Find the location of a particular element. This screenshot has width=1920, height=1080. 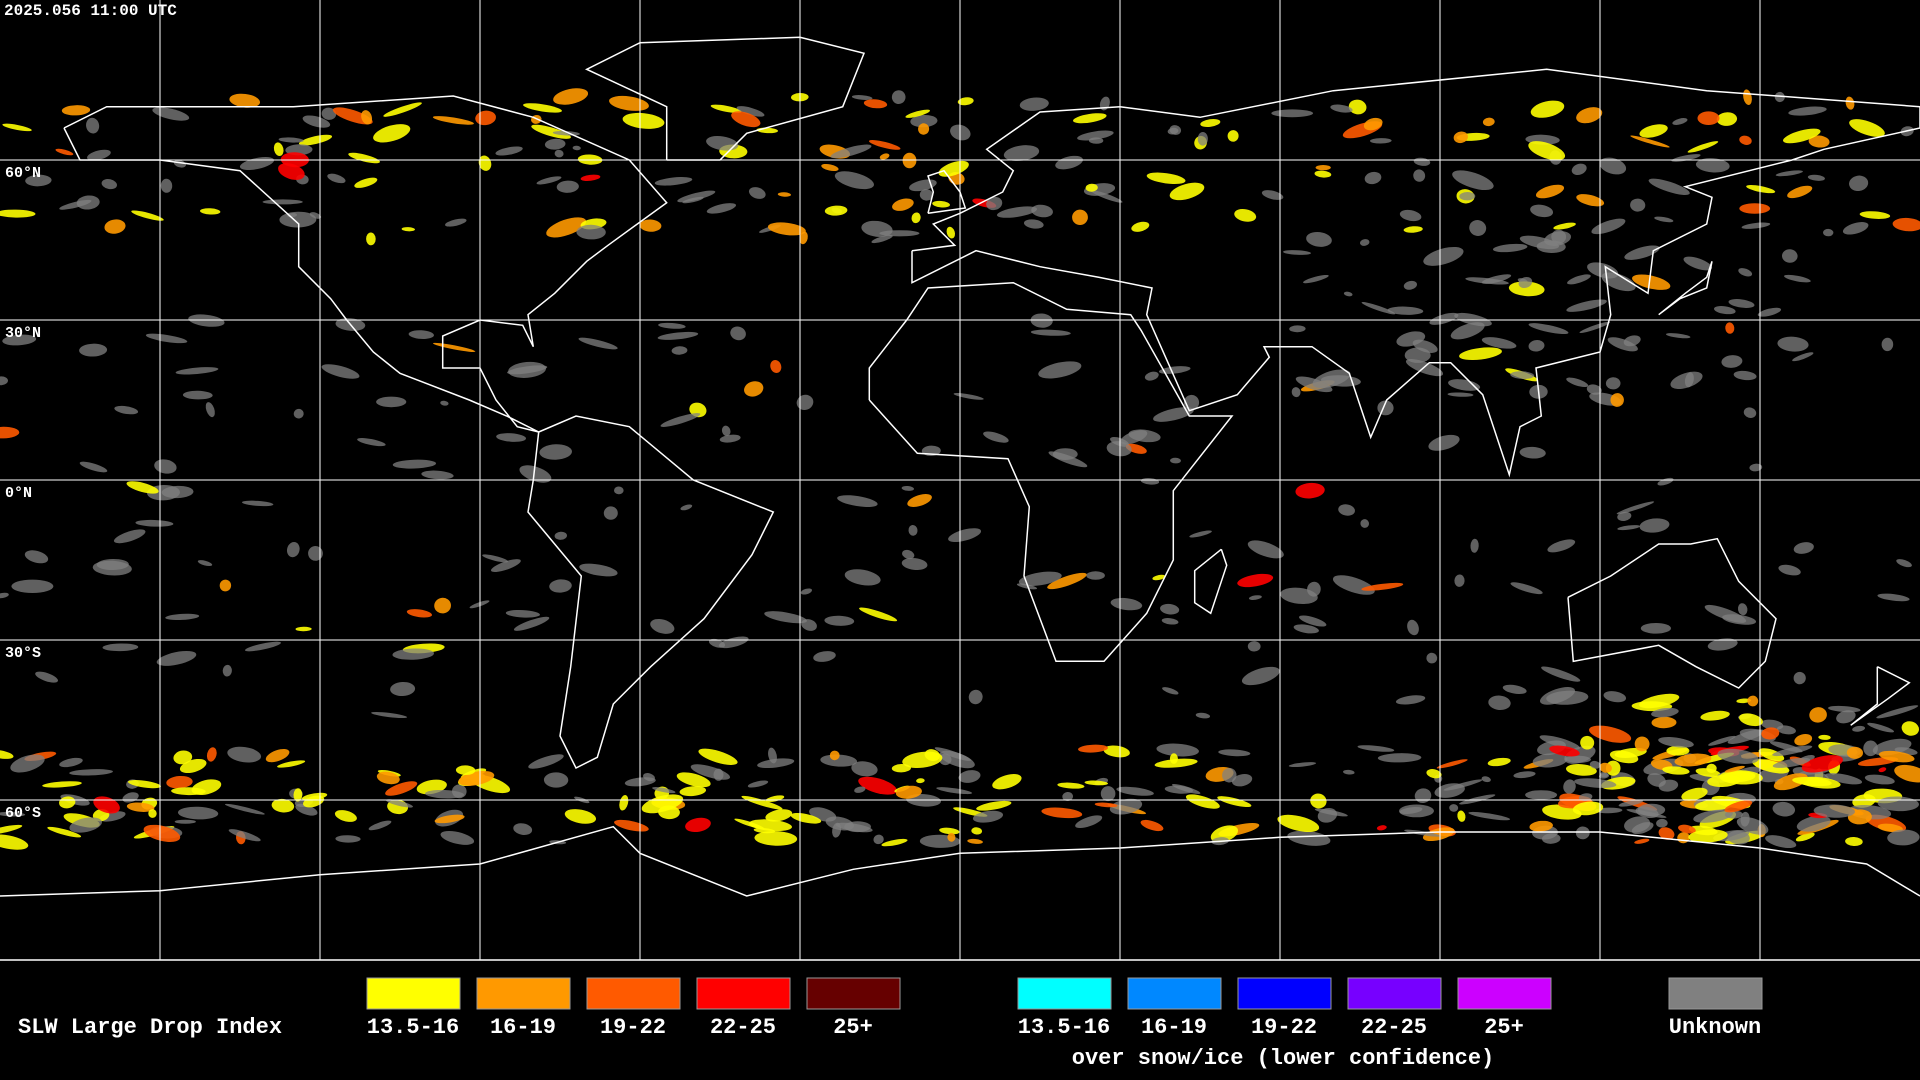

legend-label: 25+ is located at coordinates (853, 1027).